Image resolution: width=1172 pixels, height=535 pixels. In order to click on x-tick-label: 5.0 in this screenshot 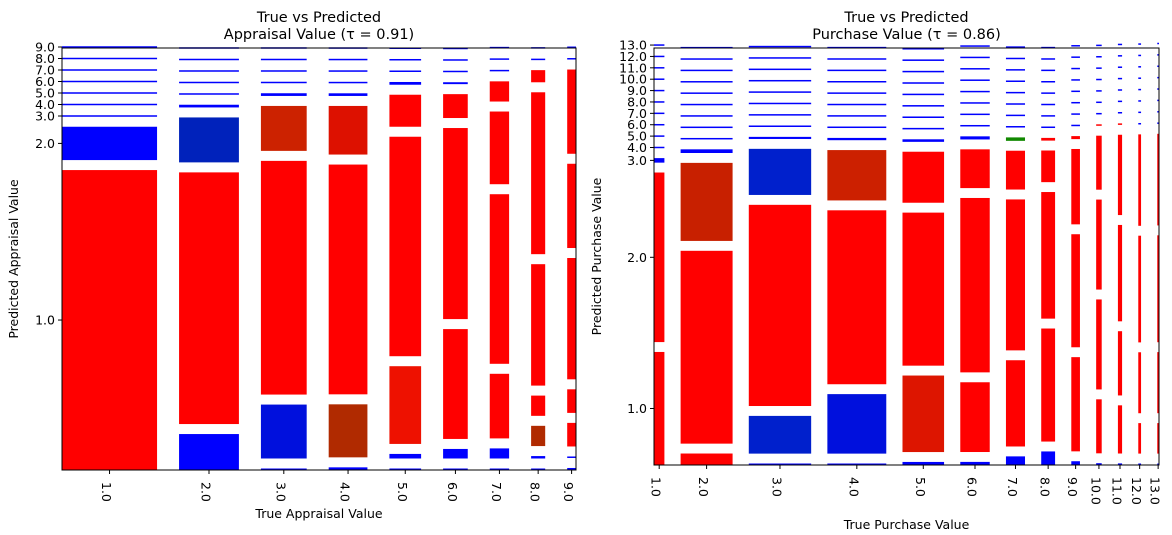, I will do `click(920, 487)`.